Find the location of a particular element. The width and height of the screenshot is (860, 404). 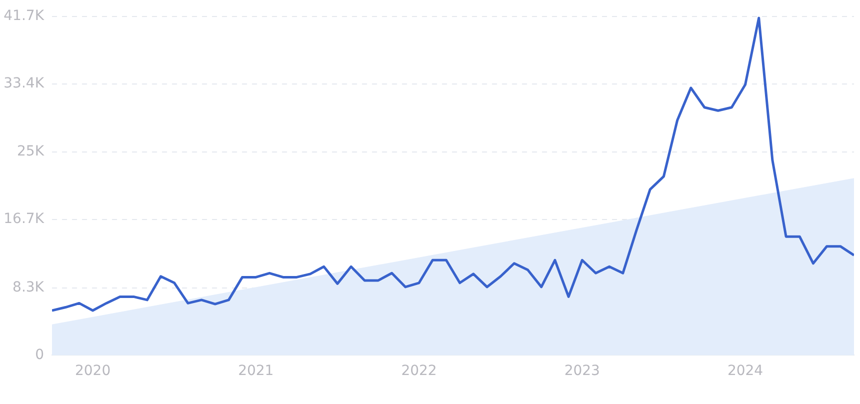

y-tick-label: 41.7K is located at coordinates (24, 16).